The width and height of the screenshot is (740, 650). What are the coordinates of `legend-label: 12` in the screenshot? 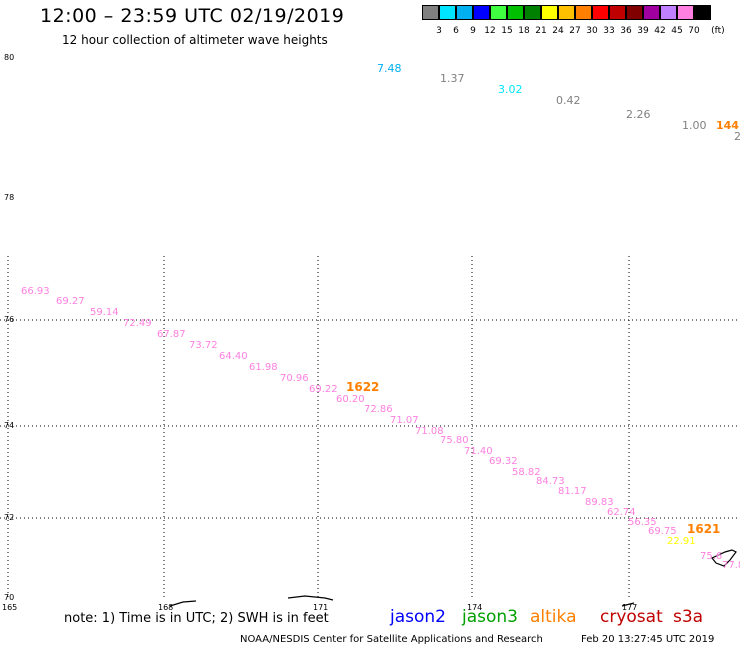 It's located at (490, 31).